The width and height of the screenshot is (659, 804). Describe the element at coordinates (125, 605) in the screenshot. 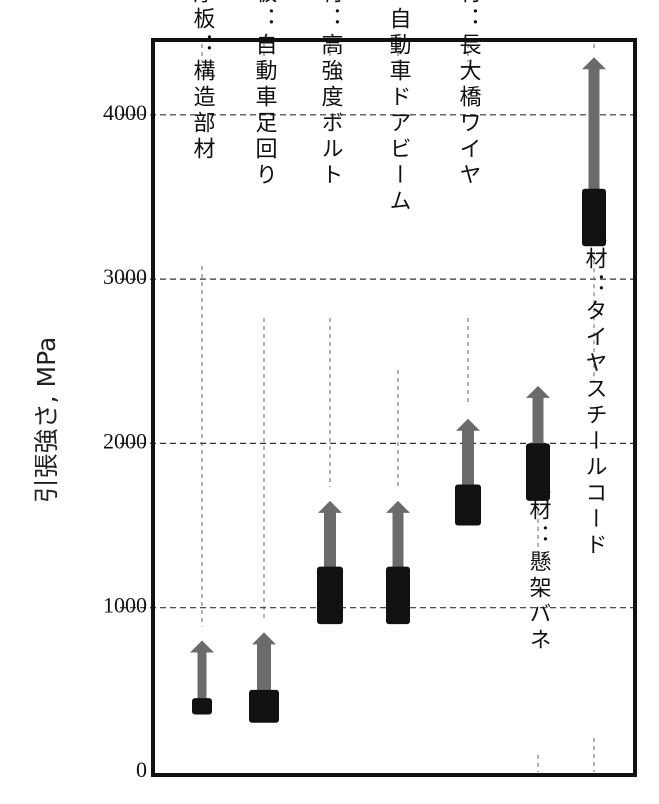

I see `y-tick-label: 1000` at that location.